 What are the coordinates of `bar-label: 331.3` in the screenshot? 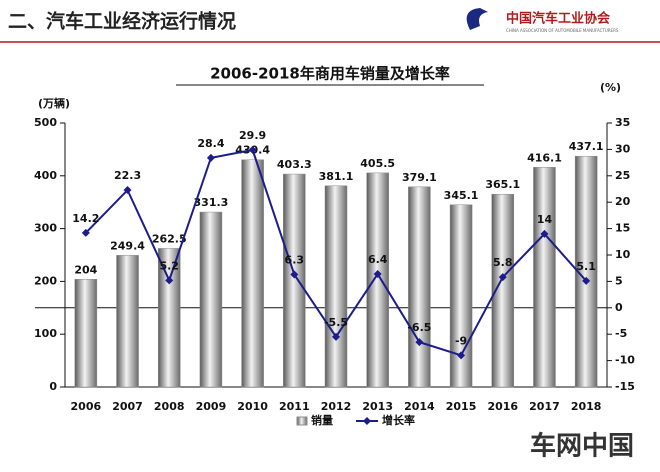 It's located at (211, 202).